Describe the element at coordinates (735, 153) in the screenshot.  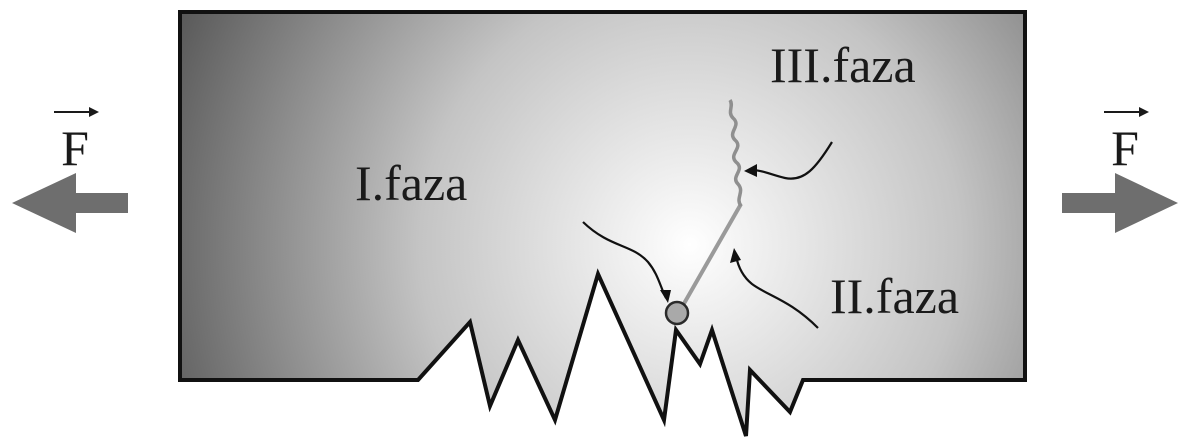
I see `final-fracture-wave` at that location.